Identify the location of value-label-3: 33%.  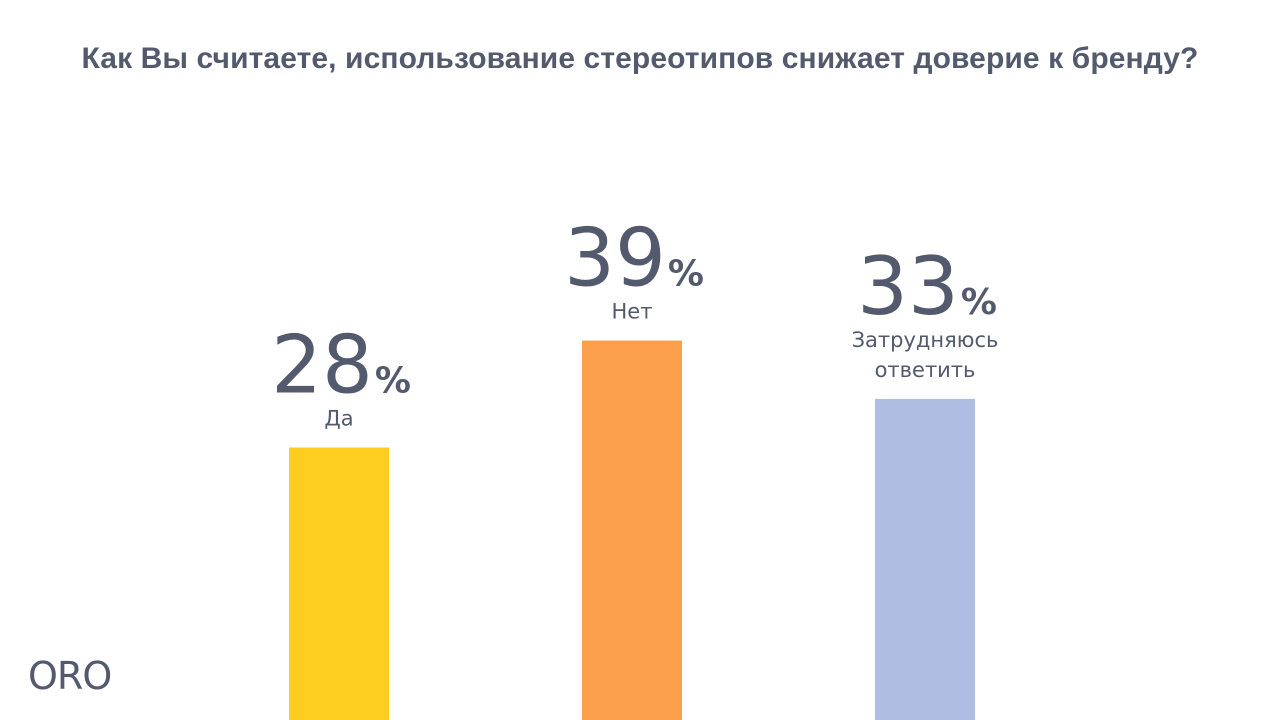
(927, 286).